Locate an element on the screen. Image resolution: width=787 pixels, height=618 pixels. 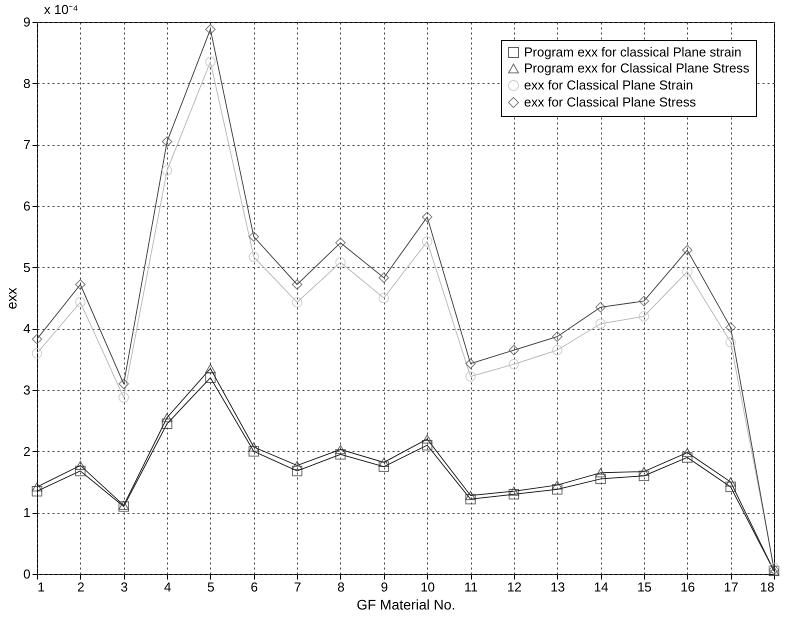
y-tick-label: 9 is located at coordinates (26, 22).